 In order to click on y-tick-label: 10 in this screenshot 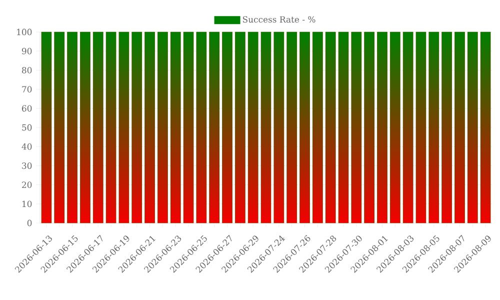, I will do `click(27, 204)`.